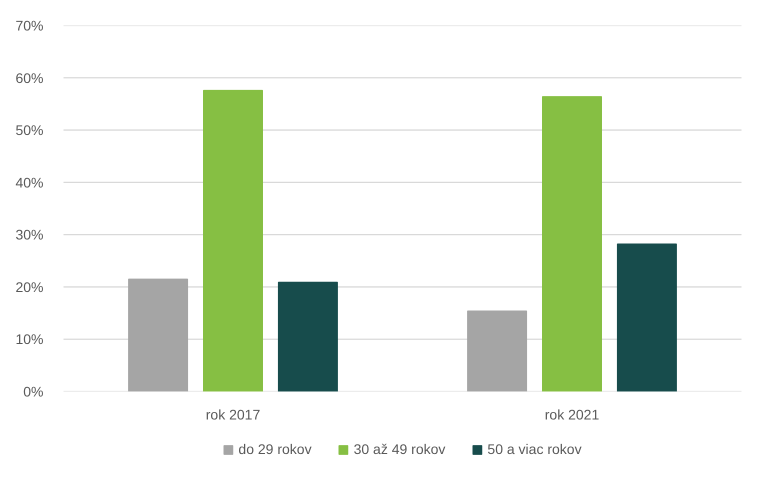 Image resolution: width=766 pixels, height=491 pixels. What do you see at coordinates (29, 26) in the screenshot?
I see `y-tick-label: 70%` at bounding box center [29, 26].